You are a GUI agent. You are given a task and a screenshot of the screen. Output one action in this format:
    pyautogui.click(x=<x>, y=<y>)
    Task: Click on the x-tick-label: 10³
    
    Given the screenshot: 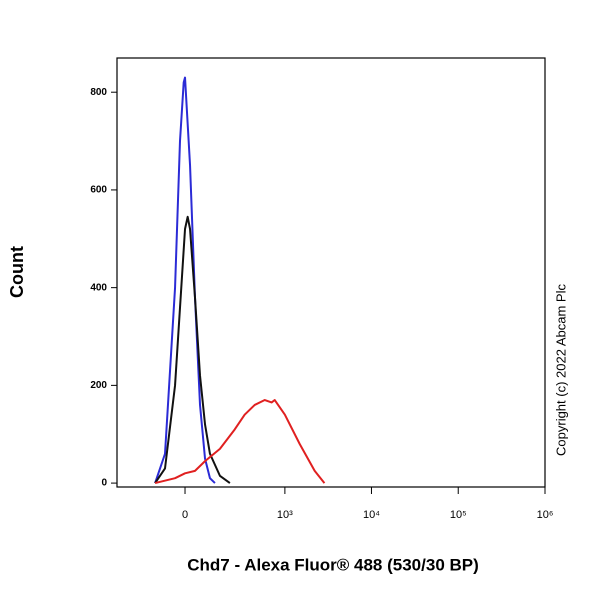 What is the action you would take?
    pyautogui.click(x=285, y=515)
    